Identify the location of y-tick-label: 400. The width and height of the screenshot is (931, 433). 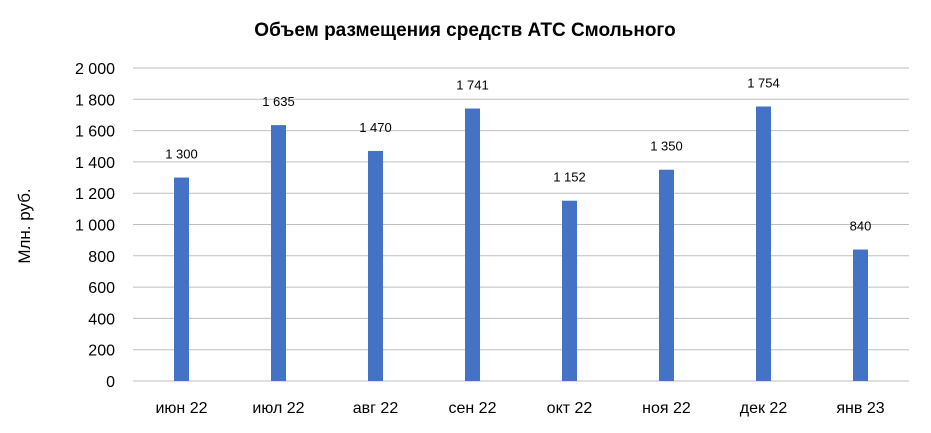
(101, 319).